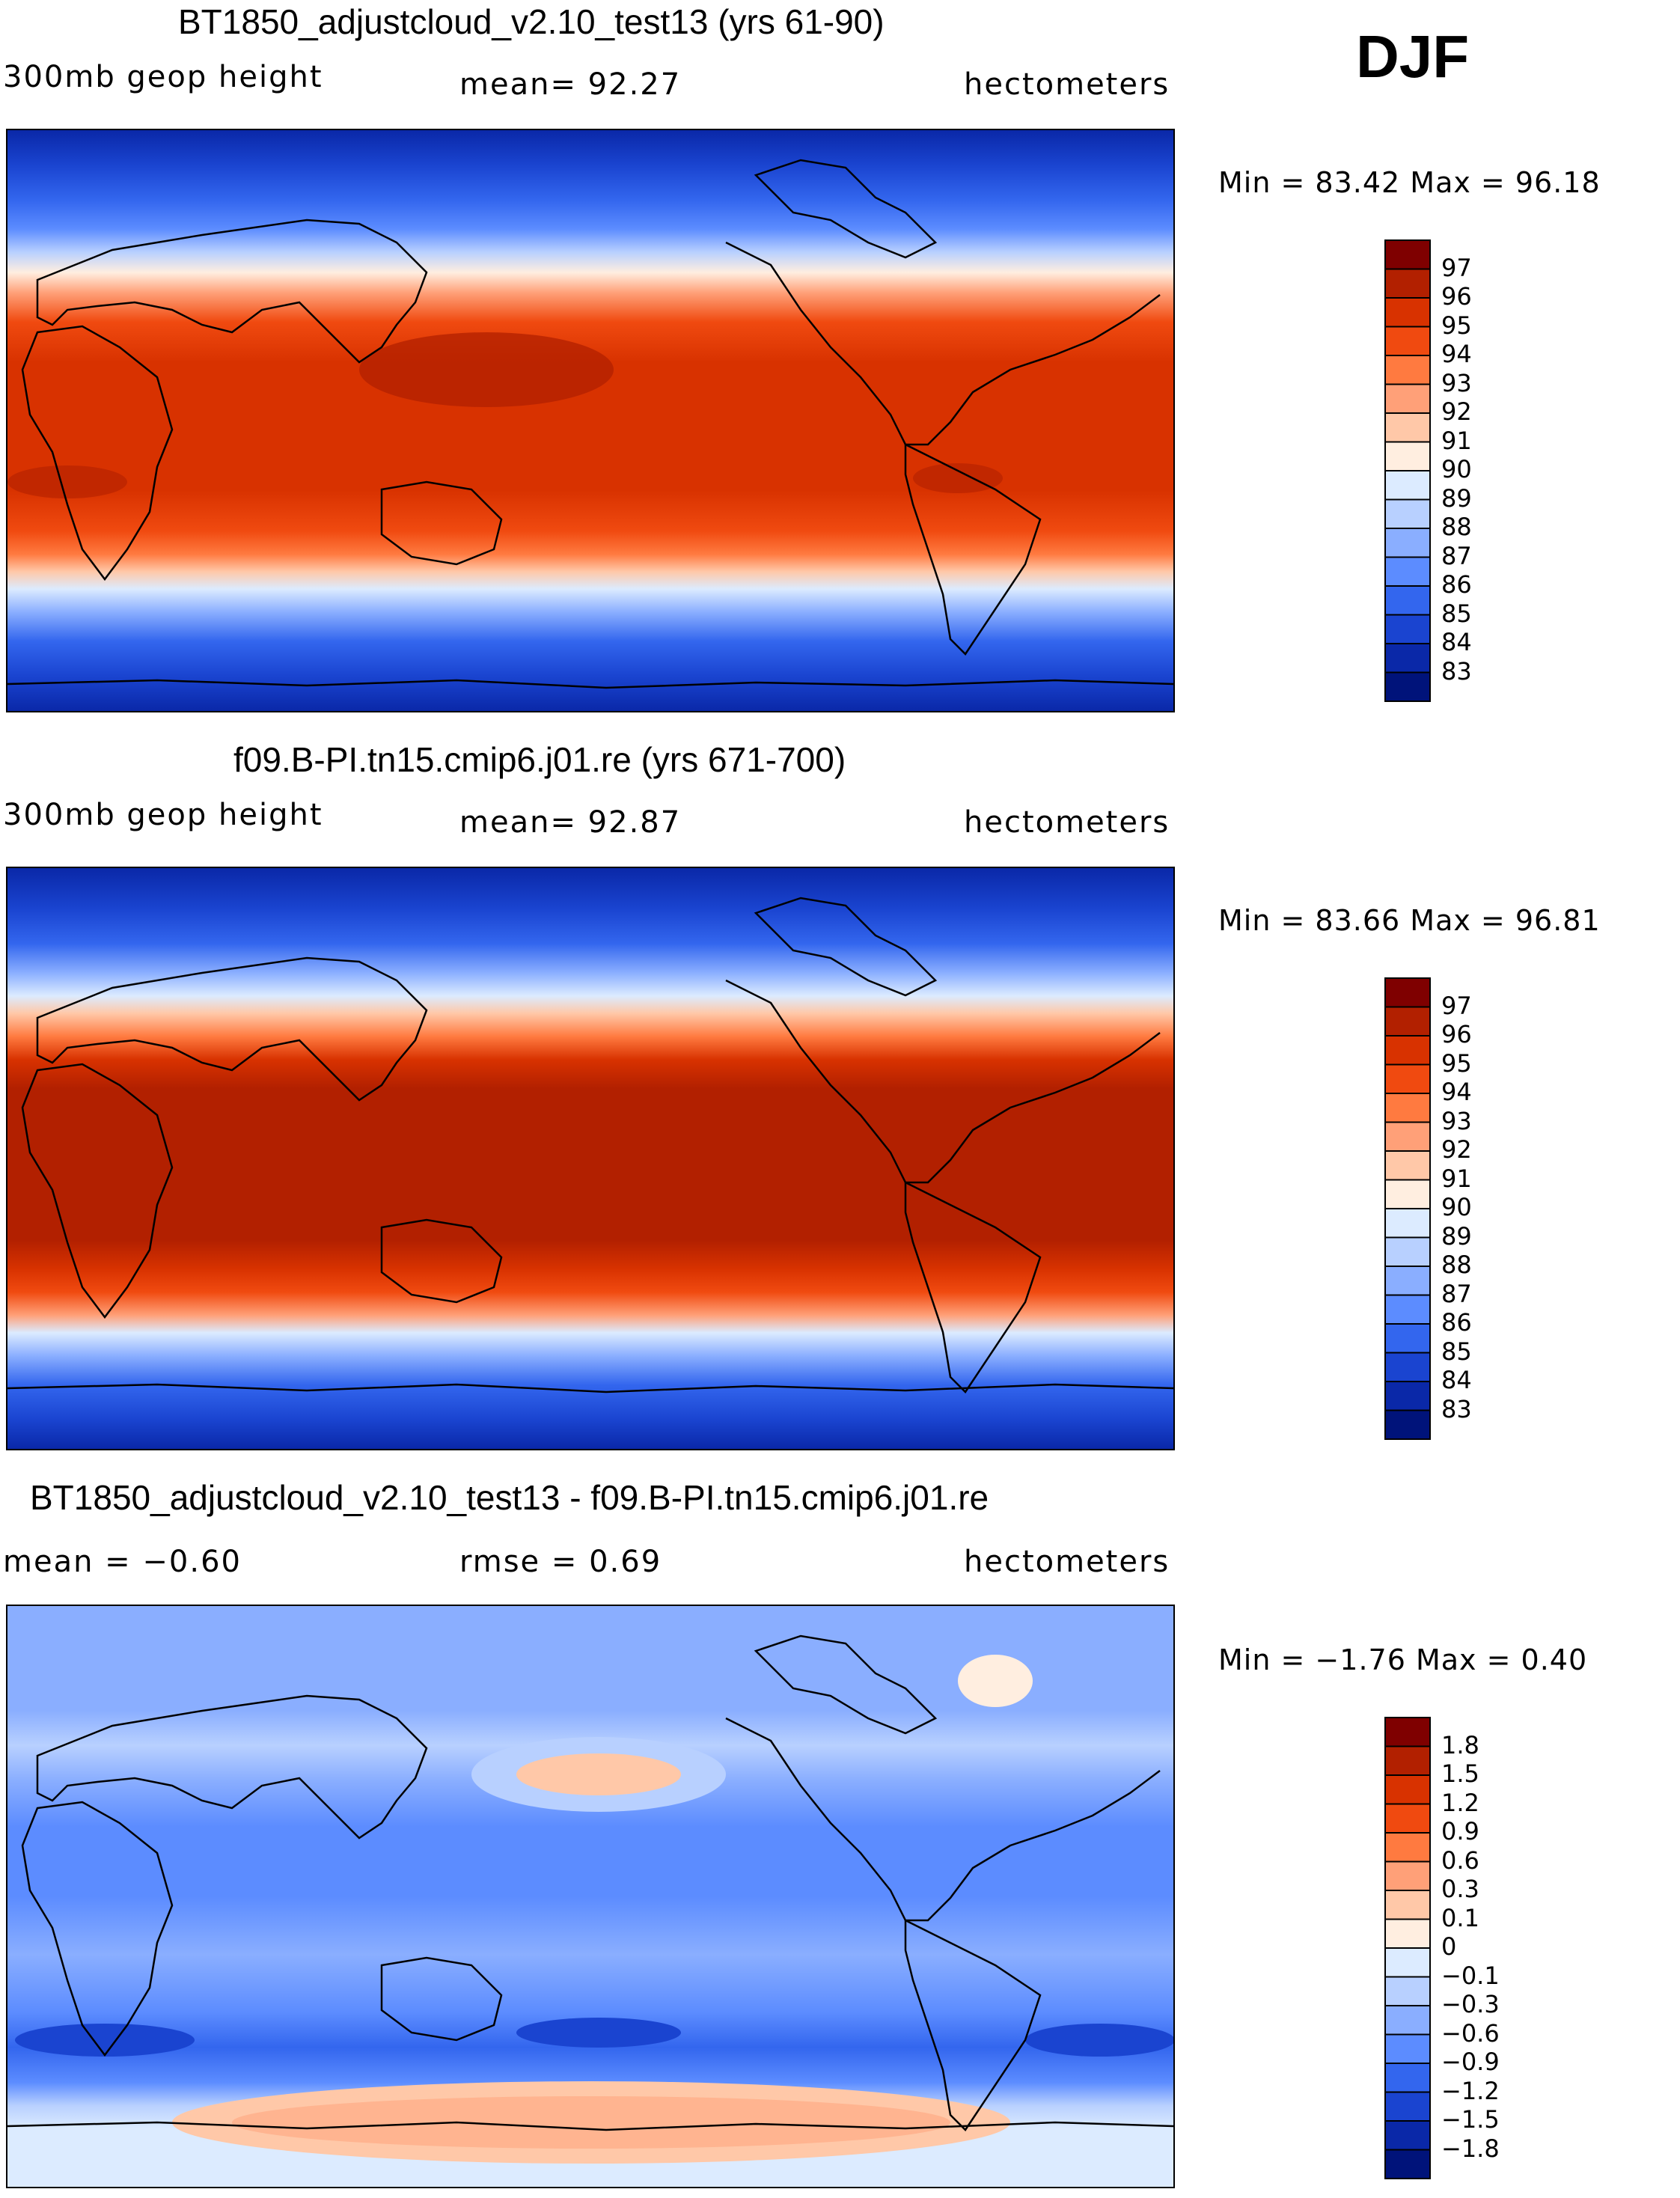 This screenshot has height=2198, width=1680. I want to click on panel3-colorbar, so click(1425, 1951).